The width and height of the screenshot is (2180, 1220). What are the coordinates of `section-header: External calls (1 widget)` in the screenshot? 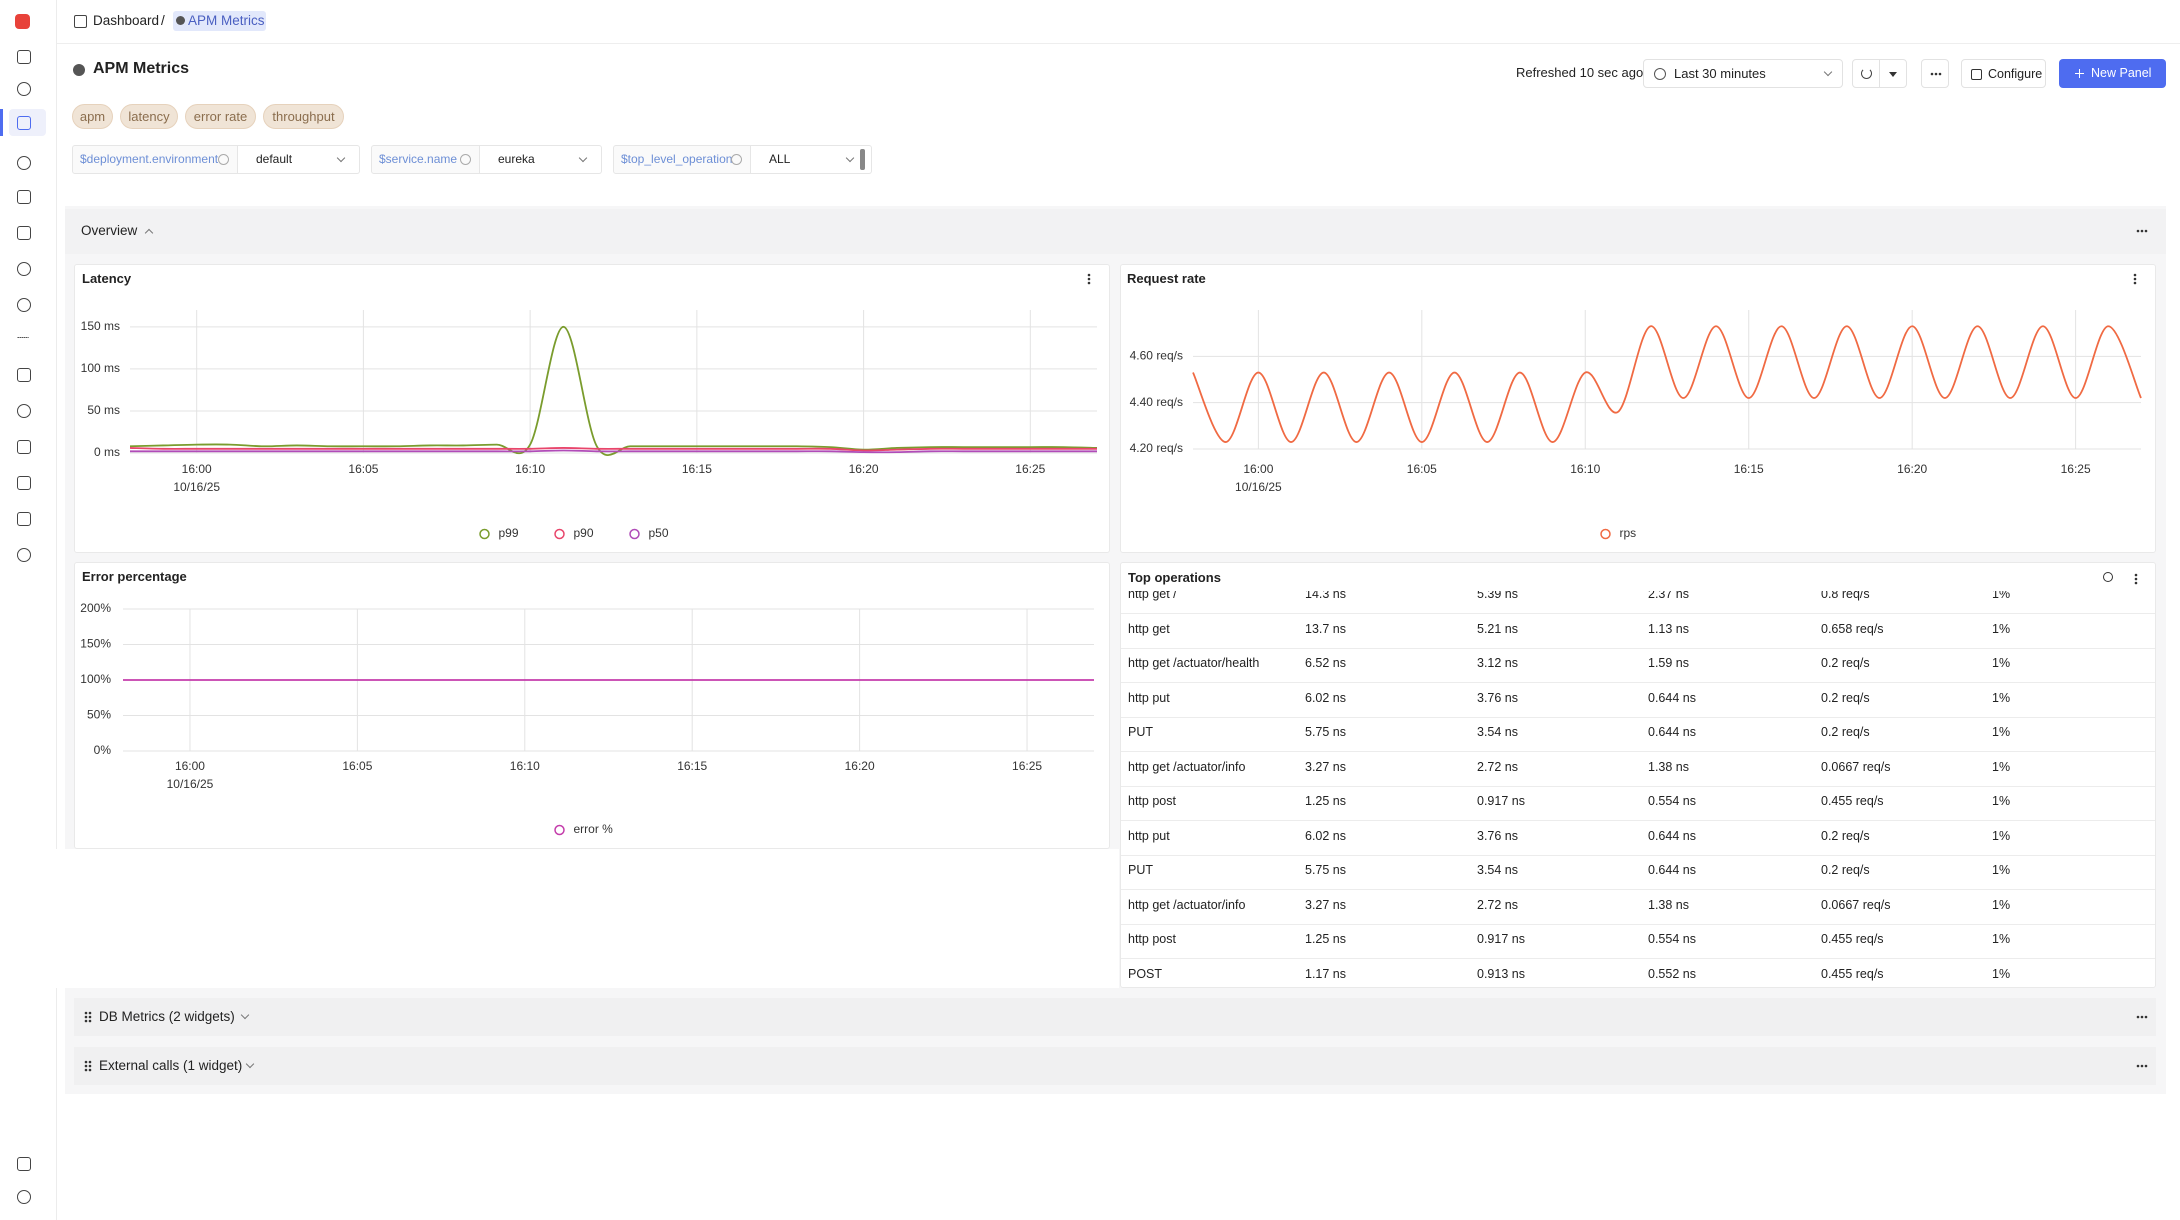 It's located at (1115, 1066).